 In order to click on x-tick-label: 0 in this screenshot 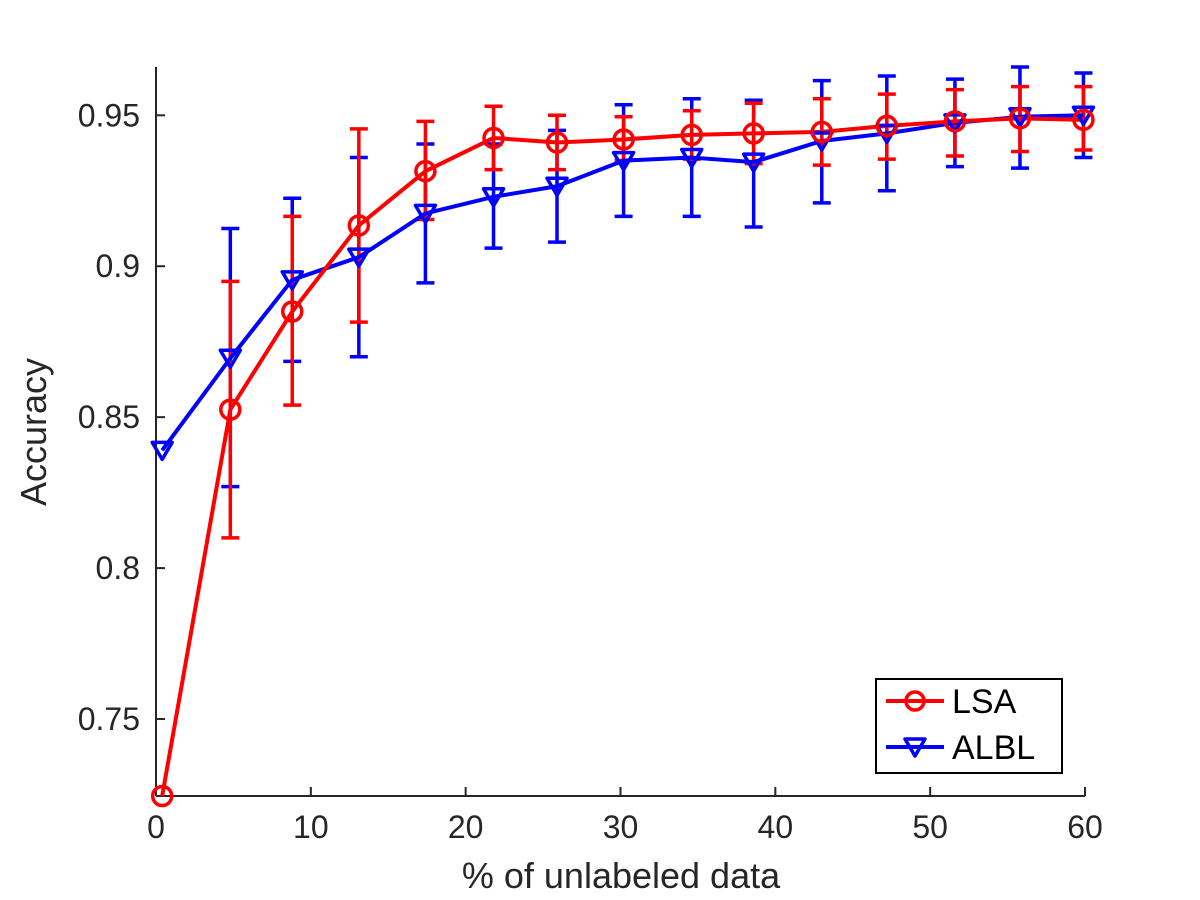, I will do `click(156, 827)`.